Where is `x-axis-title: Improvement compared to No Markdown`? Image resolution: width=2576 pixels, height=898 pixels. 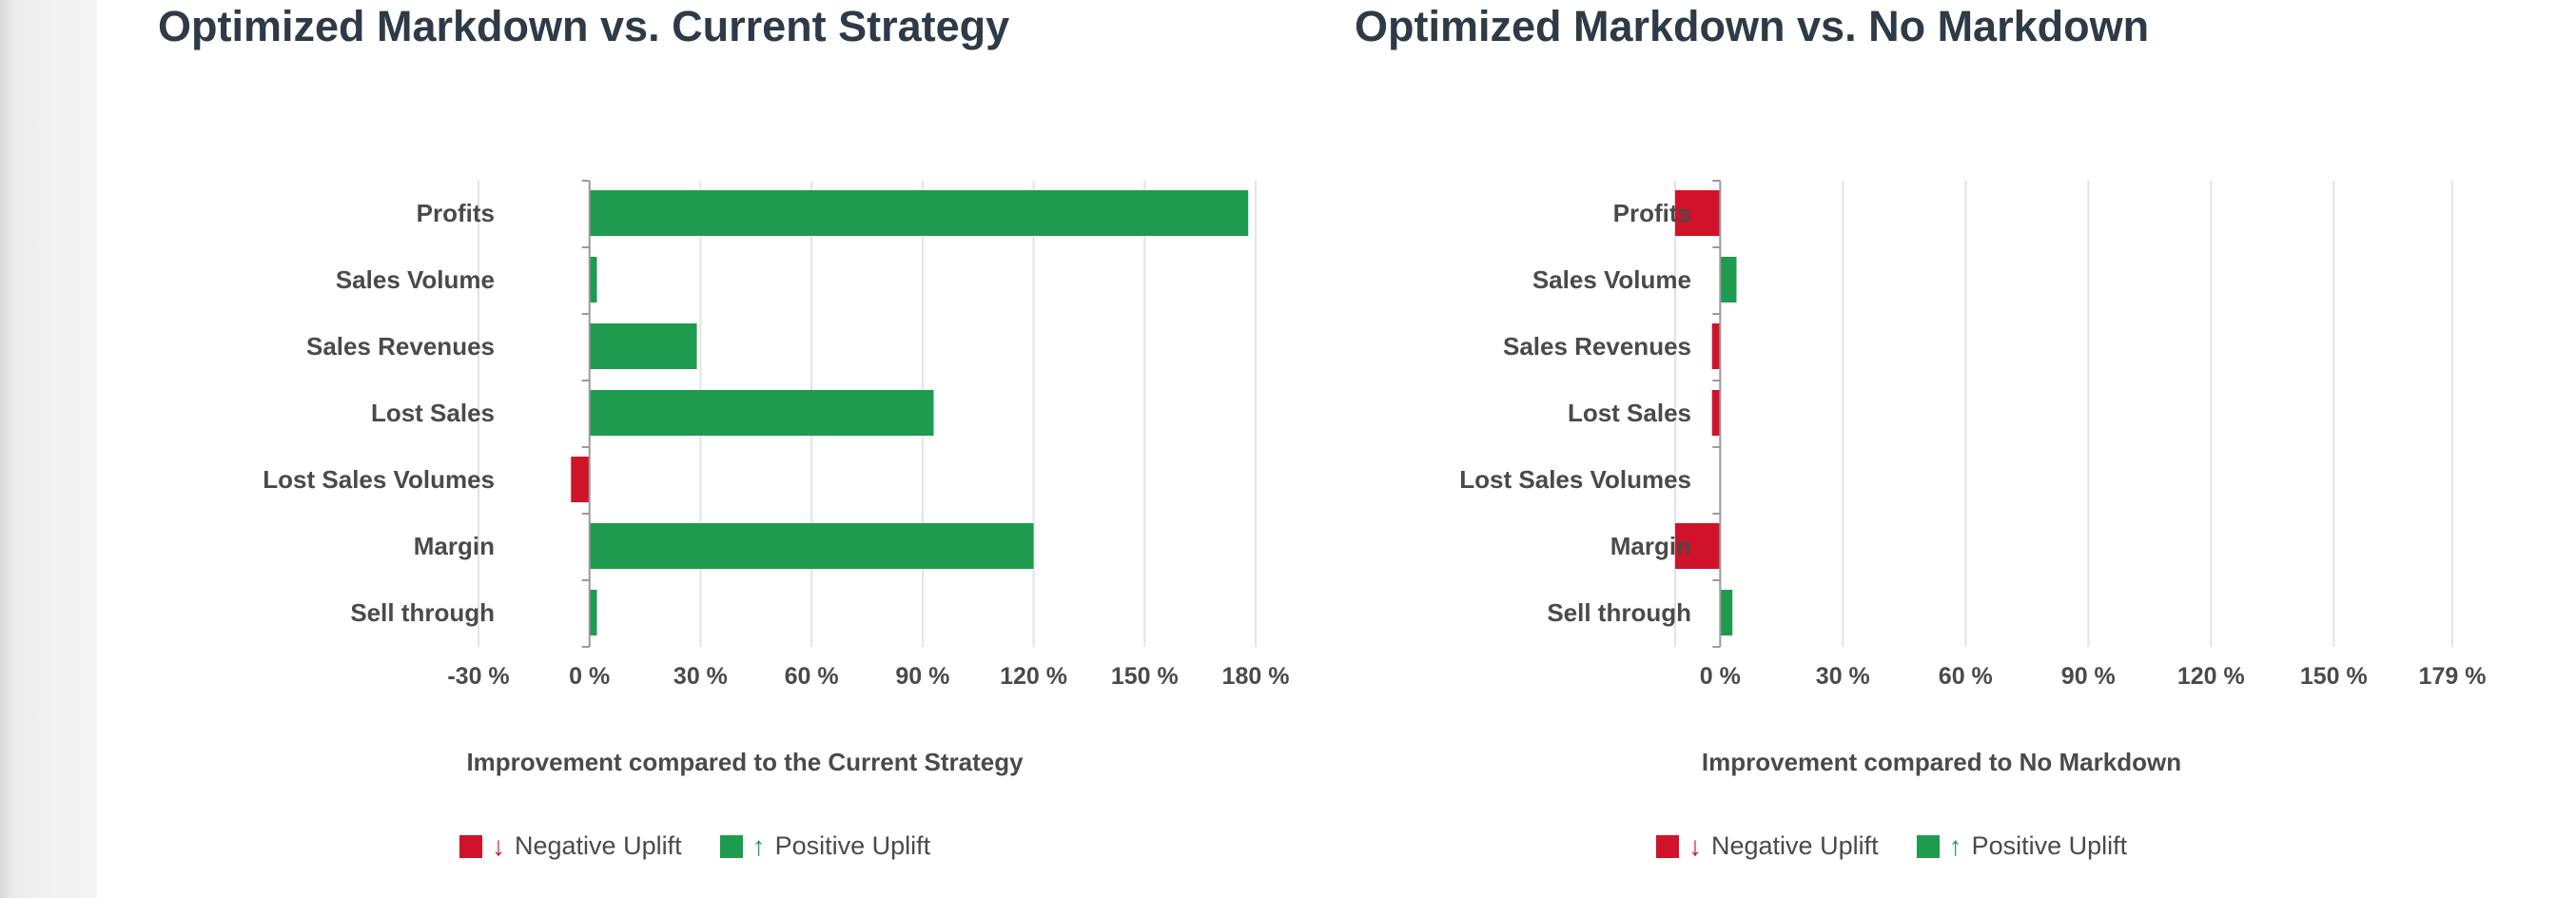
x-axis-title: Improvement compared to No Markdown is located at coordinates (1942, 762).